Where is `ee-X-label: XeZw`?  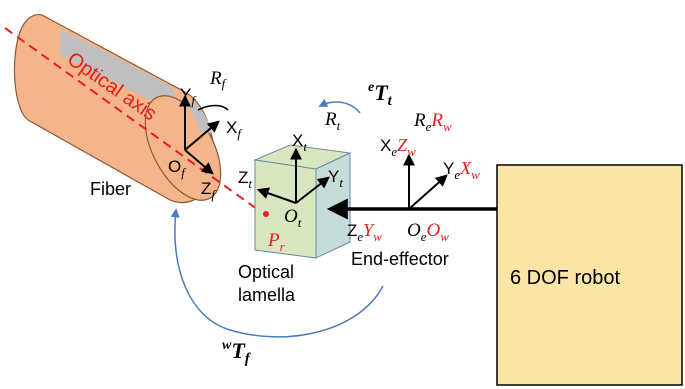
ee-X-label: XeZw is located at coordinates (398, 147).